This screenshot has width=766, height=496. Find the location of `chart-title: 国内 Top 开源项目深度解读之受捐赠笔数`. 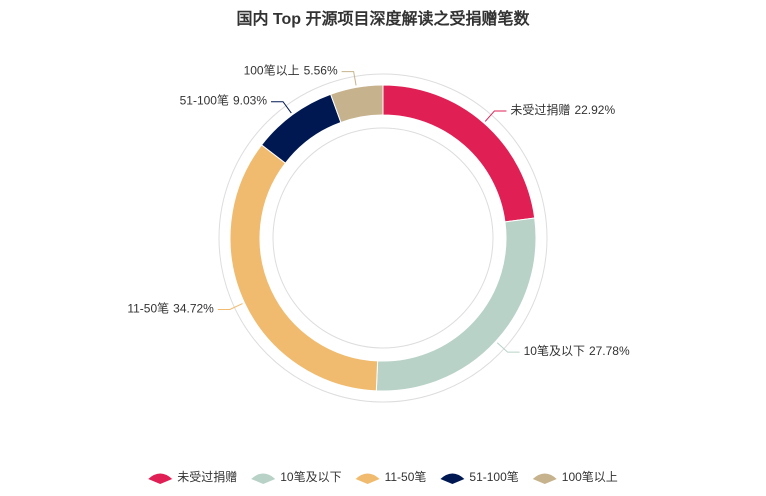

chart-title: 国内 Top 开源项目深度解读之受捐赠笔数 is located at coordinates (383, 18).